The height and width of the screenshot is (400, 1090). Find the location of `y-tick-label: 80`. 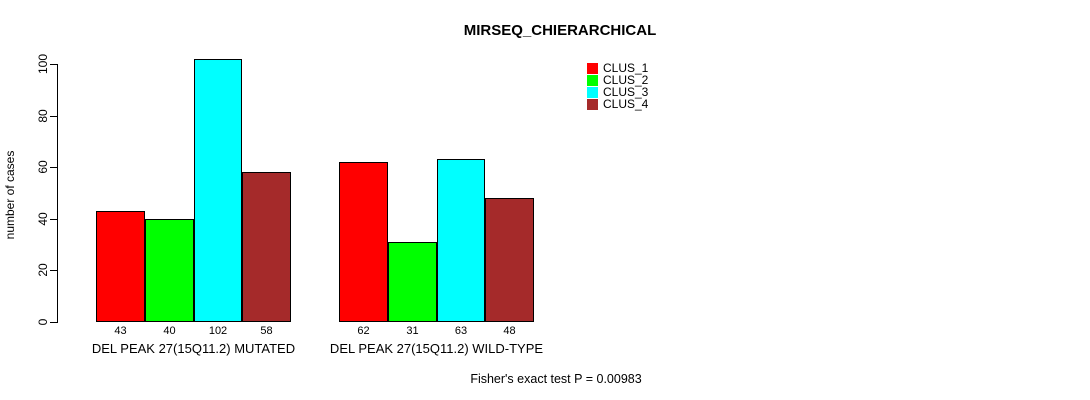

y-tick-label: 80 is located at coordinates (43, 116).